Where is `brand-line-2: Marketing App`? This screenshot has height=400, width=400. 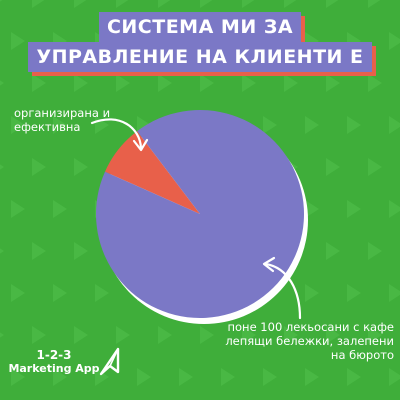
brand-line-2: Marketing App is located at coordinates (54, 368).